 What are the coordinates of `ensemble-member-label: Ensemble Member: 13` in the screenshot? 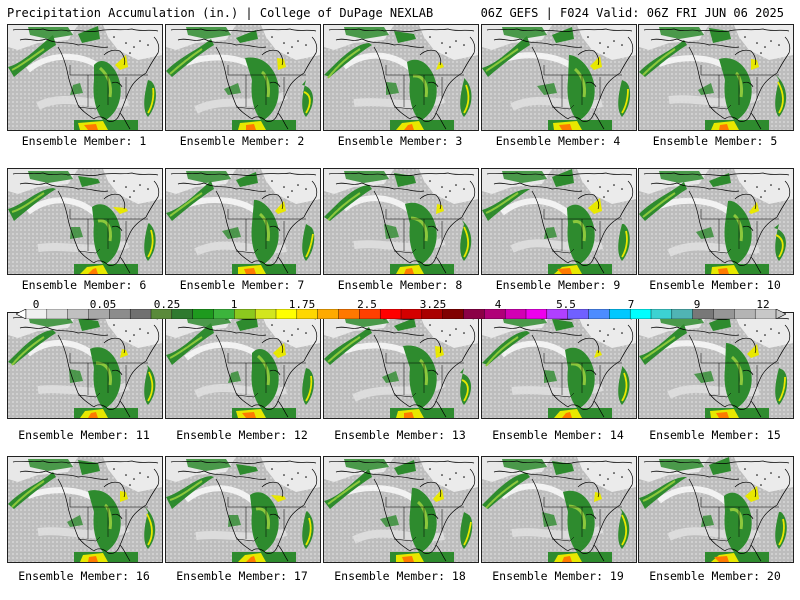 It's located at (400, 435).